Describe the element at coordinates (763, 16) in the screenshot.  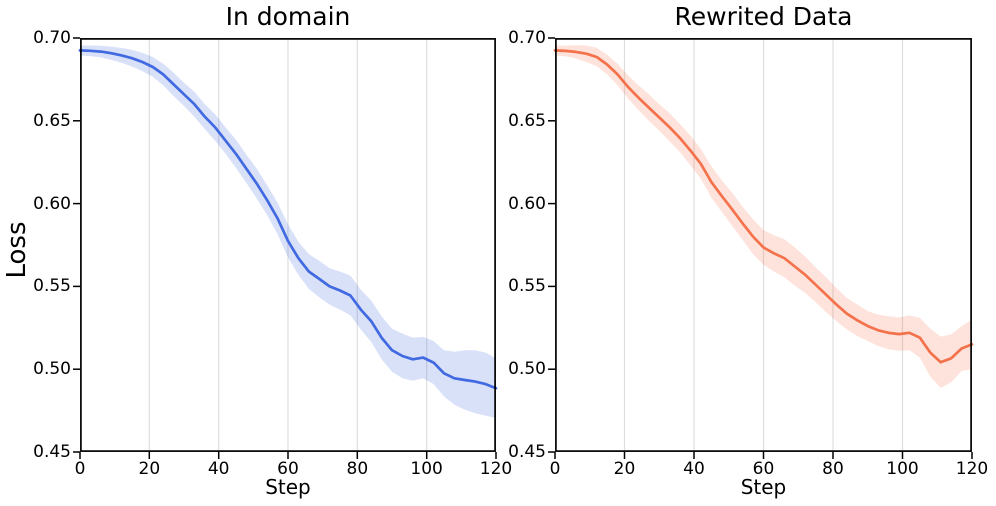
I see `chart-title: Rewrited Data` at that location.